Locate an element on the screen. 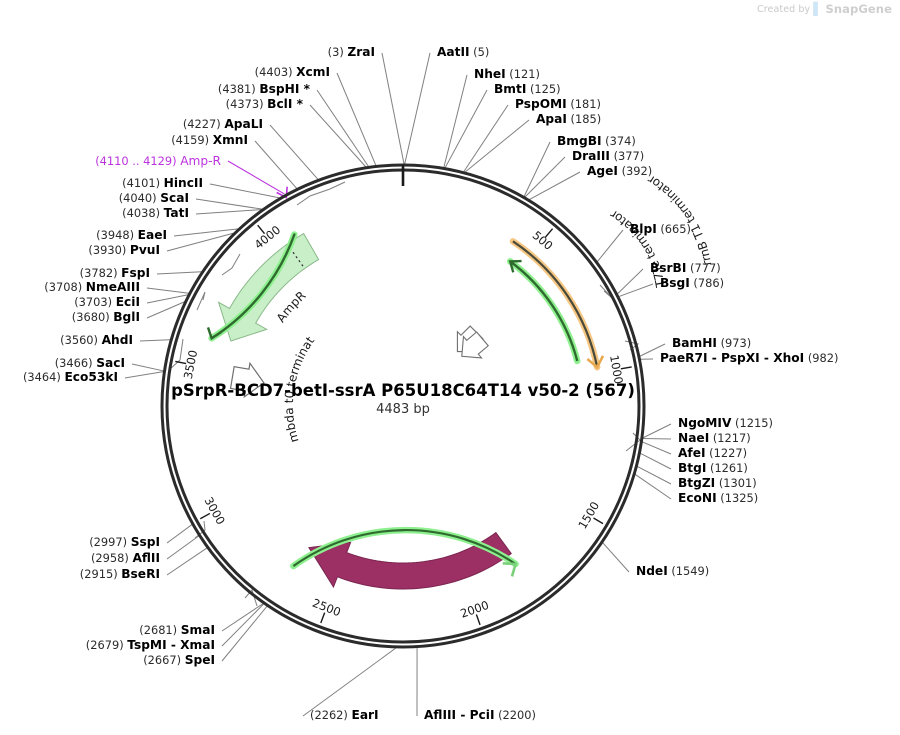 This screenshot has width=900, height=735. enzyme-label-text: BtgI (1261) is located at coordinates (713, 468).